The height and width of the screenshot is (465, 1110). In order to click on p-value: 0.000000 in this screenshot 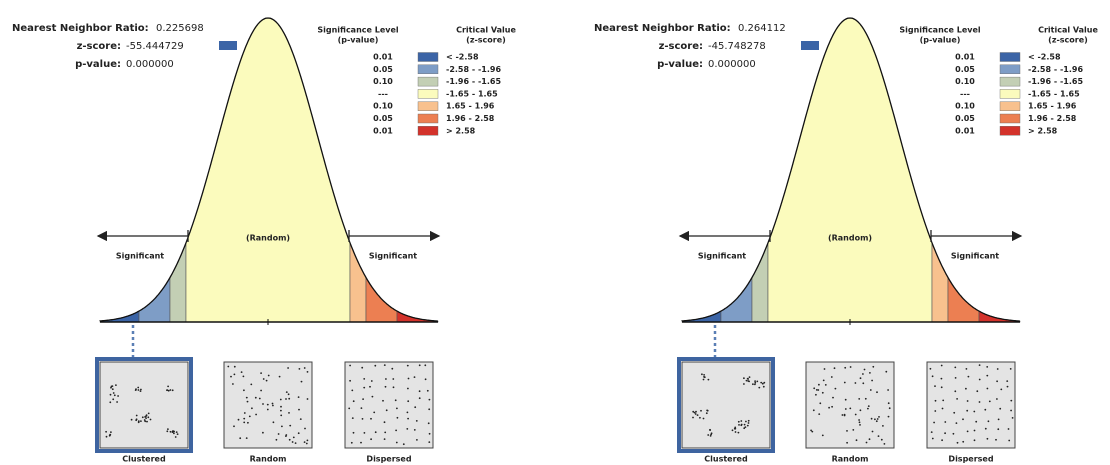, I will do `click(150, 64)`.